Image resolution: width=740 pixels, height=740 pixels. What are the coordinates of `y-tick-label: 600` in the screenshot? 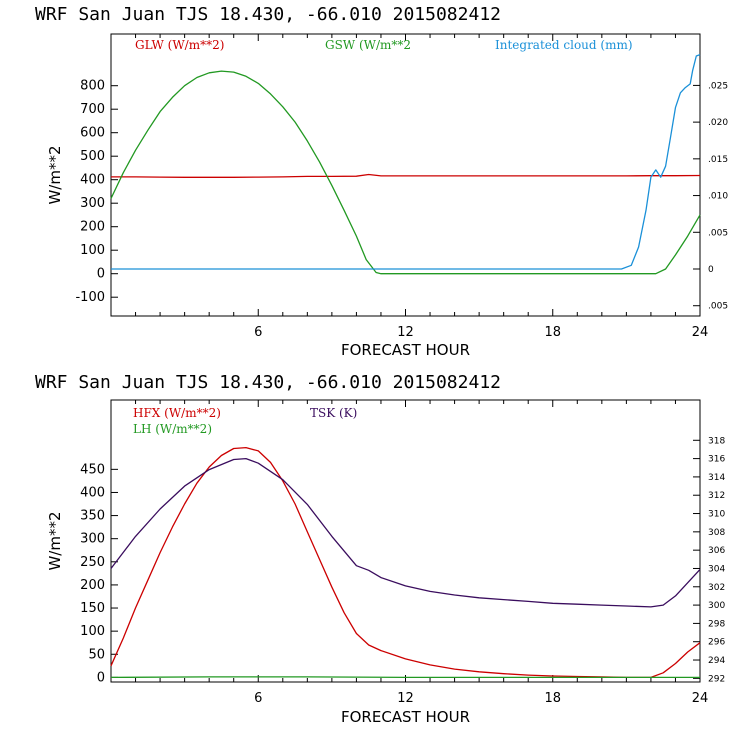 It's located at (92, 133).